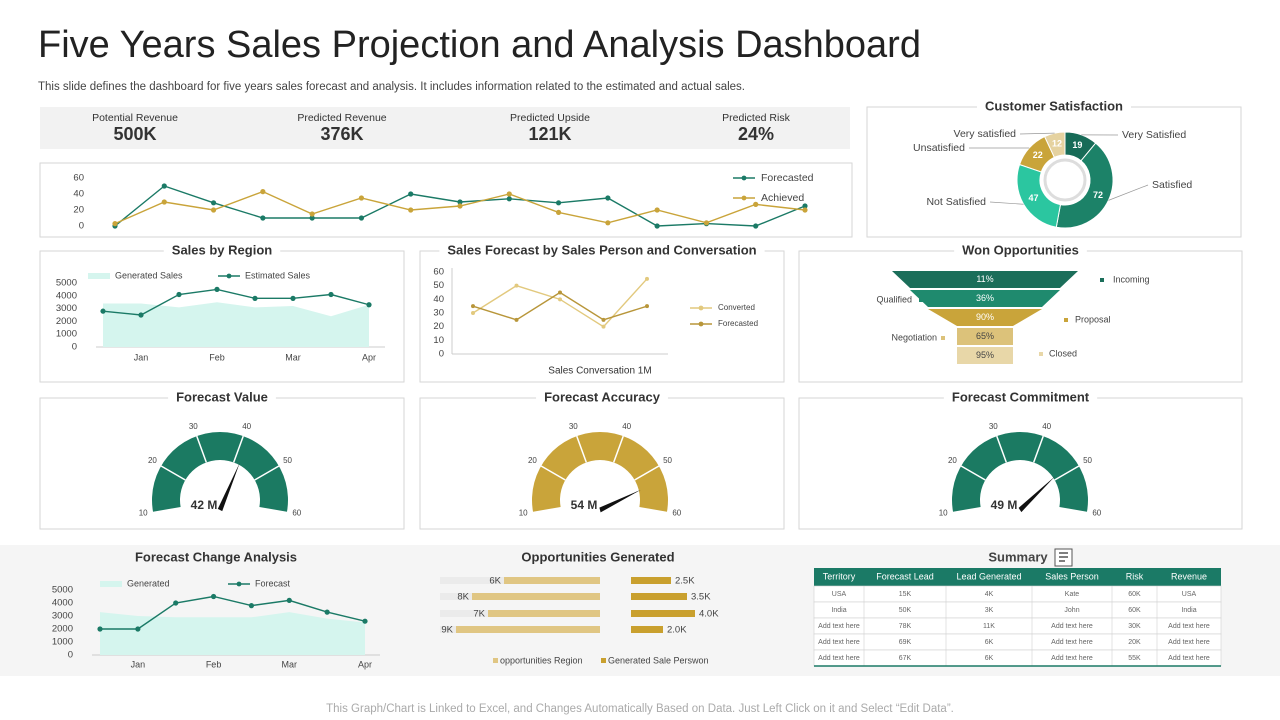 This screenshot has height=720, width=1280. I want to click on y-tick-label: 10, so click(438, 340).